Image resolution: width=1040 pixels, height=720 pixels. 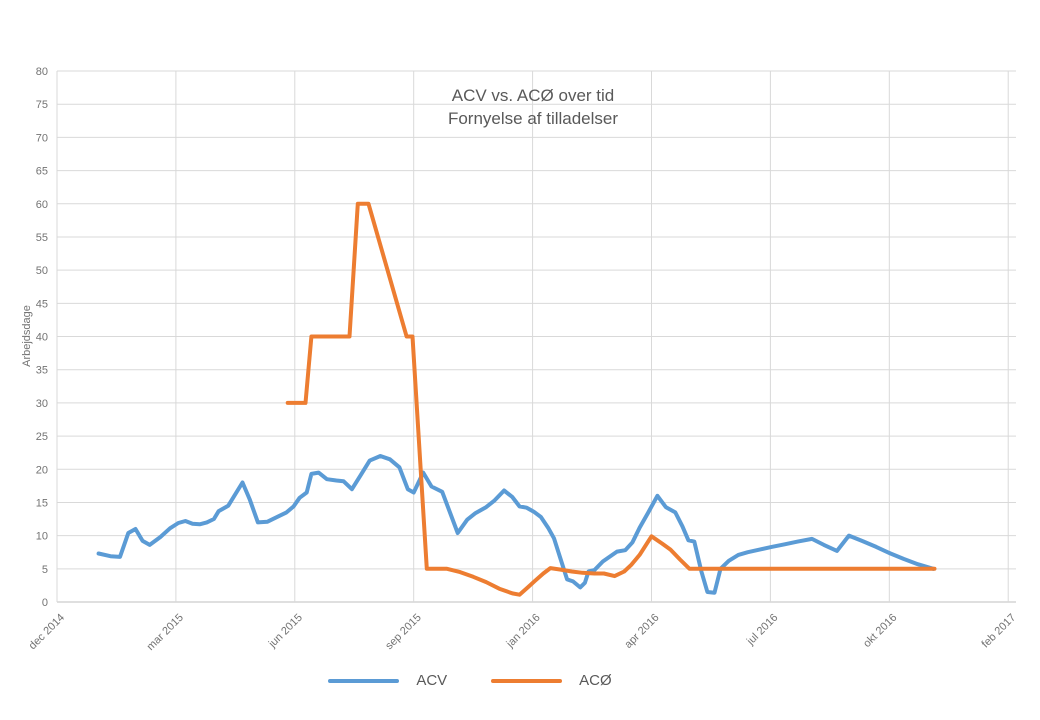 What do you see at coordinates (527, 680) in the screenshot?
I see `legend-swatch-aco` at bounding box center [527, 680].